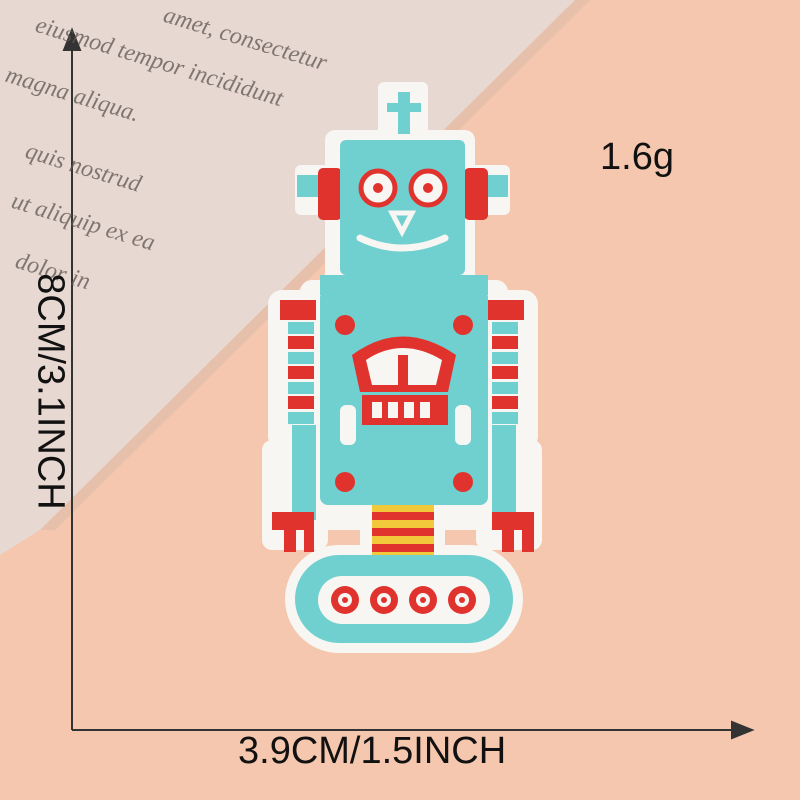  I want to click on weight-label: 1.6g, so click(637, 157).